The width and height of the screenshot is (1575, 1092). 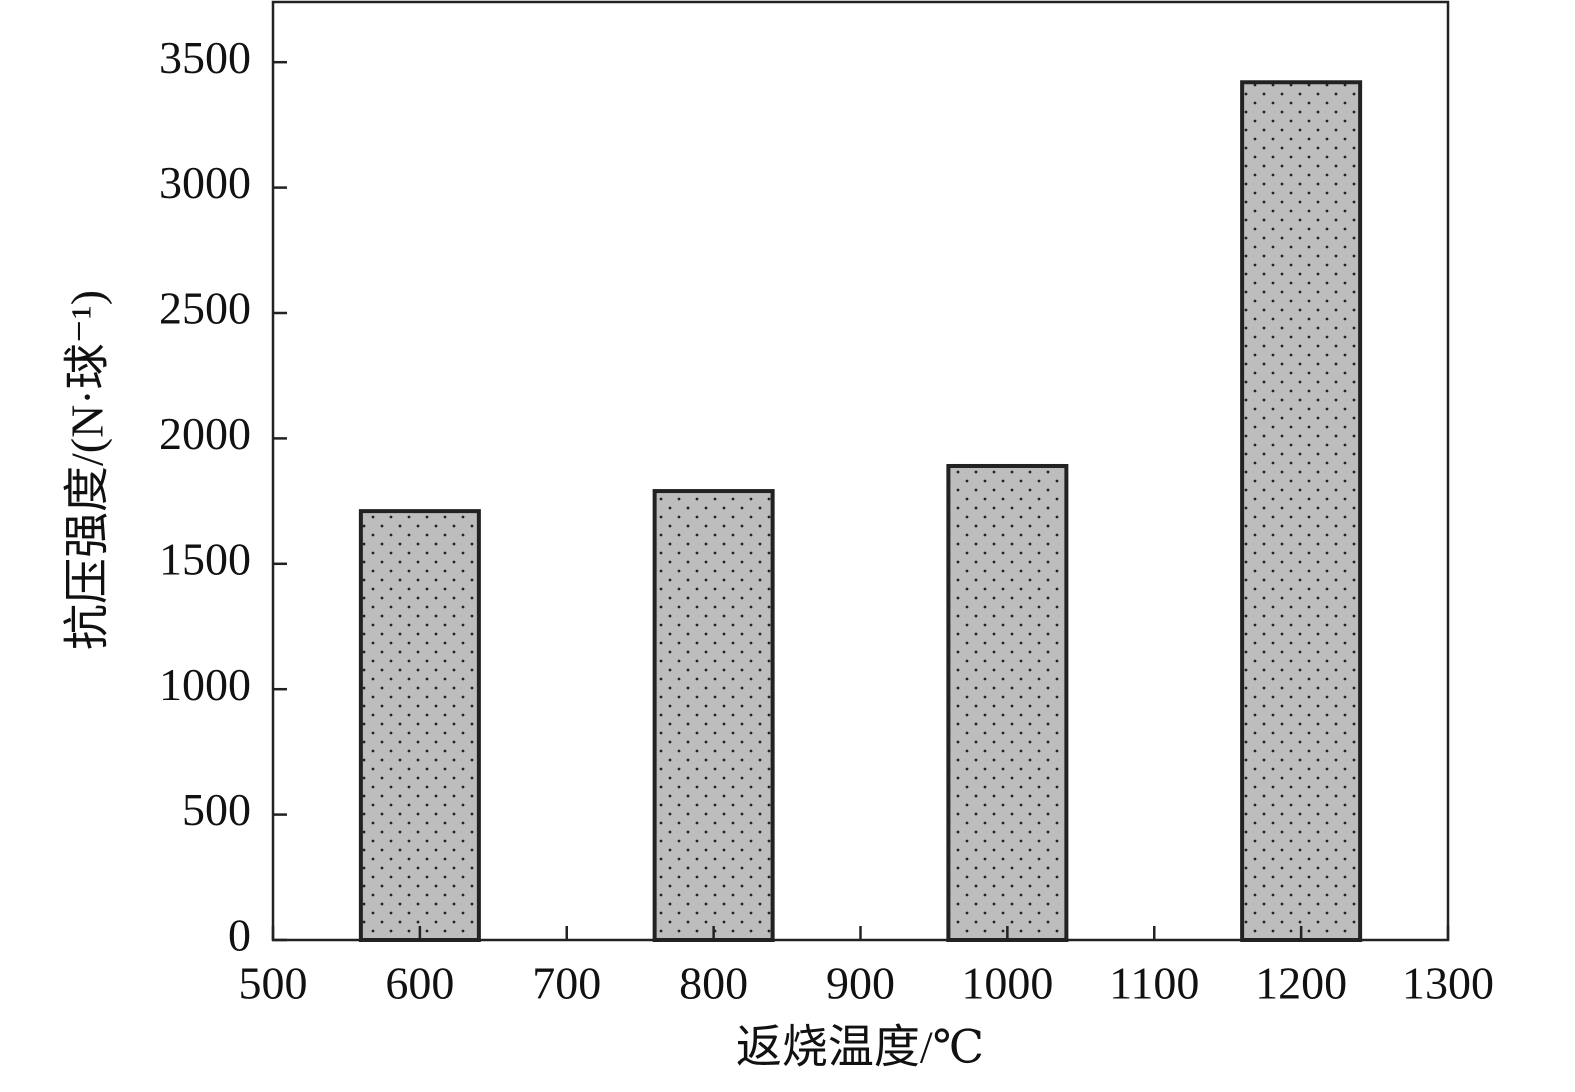 I want to click on x-axis-label: 返烧温度/℃, so click(x=860, y=1047).